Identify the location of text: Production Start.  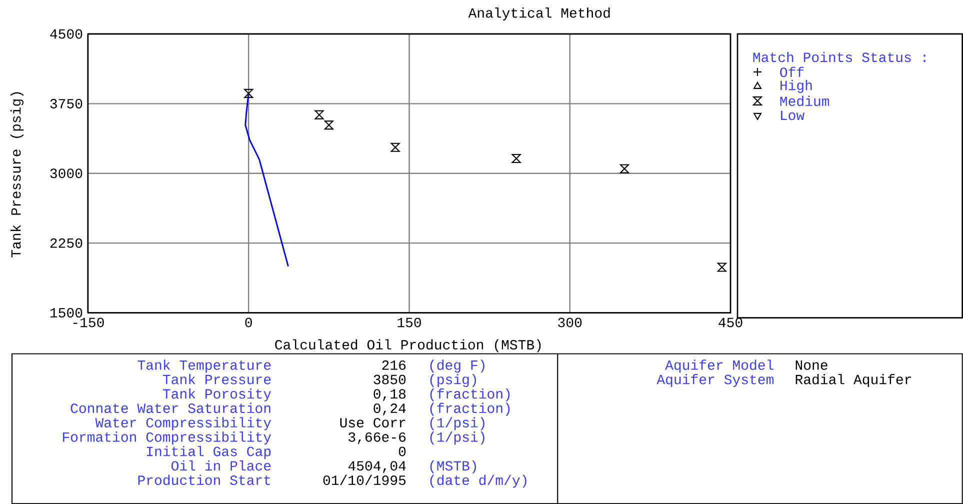
(204, 479).